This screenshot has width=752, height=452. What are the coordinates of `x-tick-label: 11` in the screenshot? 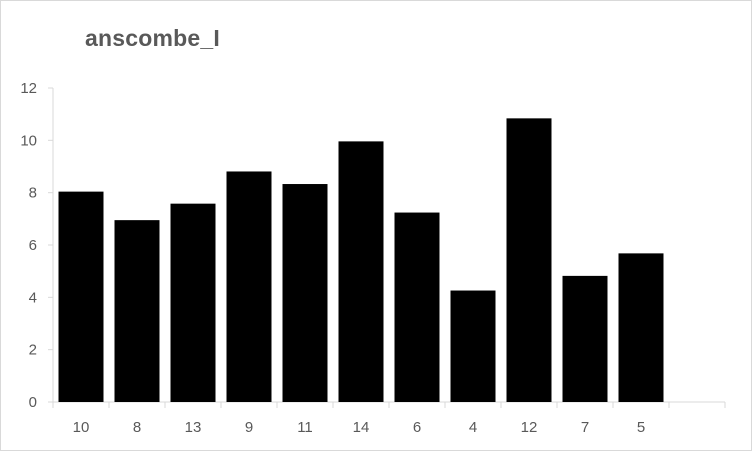 It's located at (305, 427).